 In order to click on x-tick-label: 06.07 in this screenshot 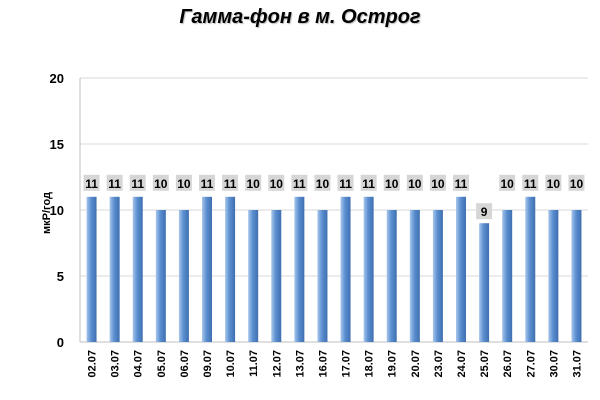, I will do `click(185, 364)`.